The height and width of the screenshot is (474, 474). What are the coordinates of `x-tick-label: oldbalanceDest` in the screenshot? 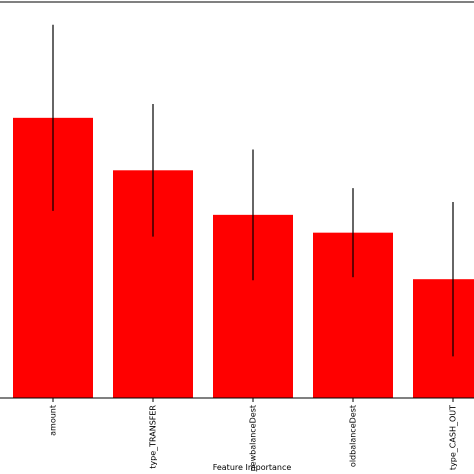 It's located at (353, 436).